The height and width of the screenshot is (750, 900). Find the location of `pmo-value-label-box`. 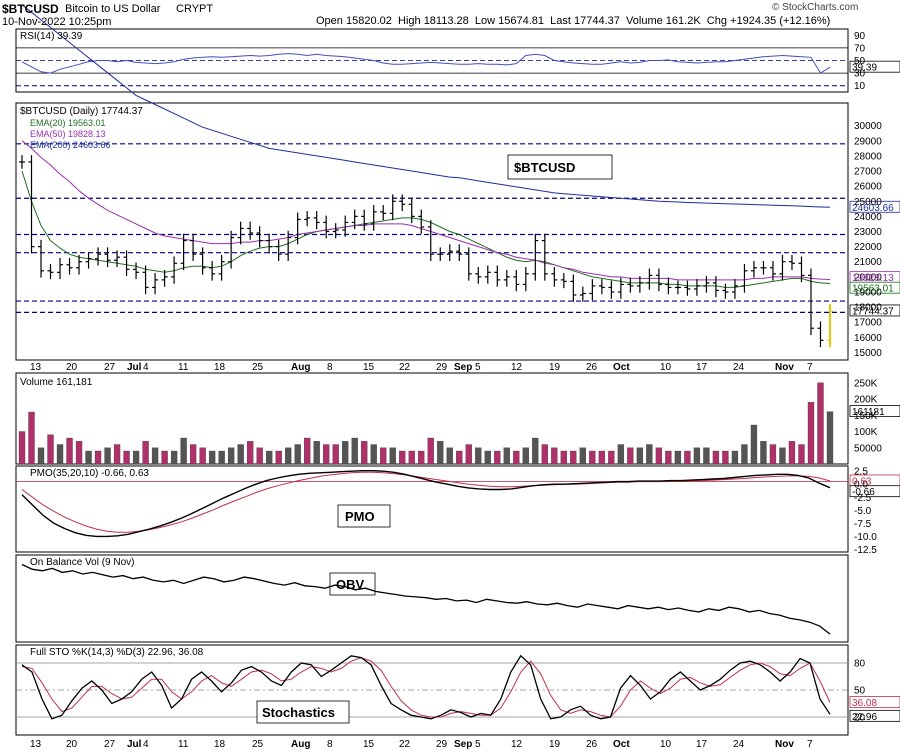

pmo-value-label-box is located at coordinates (874, 491).